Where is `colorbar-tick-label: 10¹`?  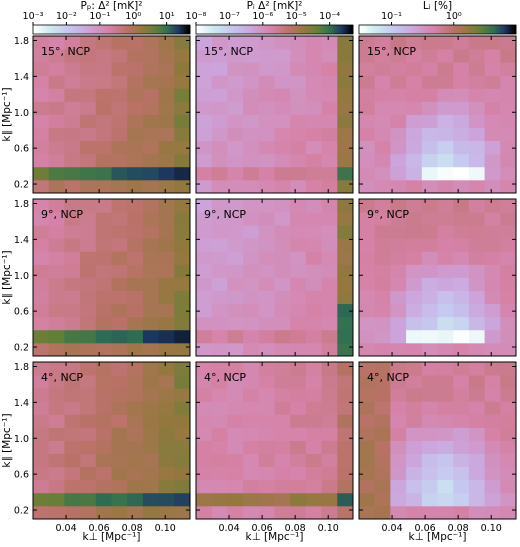
colorbar-tick-label: 10¹ is located at coordinates (167, 16).